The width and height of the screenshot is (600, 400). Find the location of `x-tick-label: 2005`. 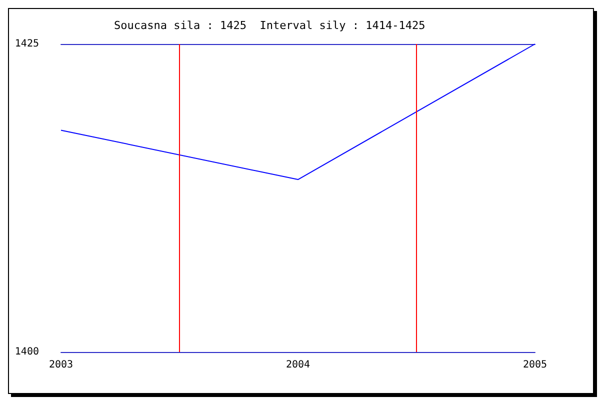

x-tick-label: 2005 is located at coordinates (535, 365).